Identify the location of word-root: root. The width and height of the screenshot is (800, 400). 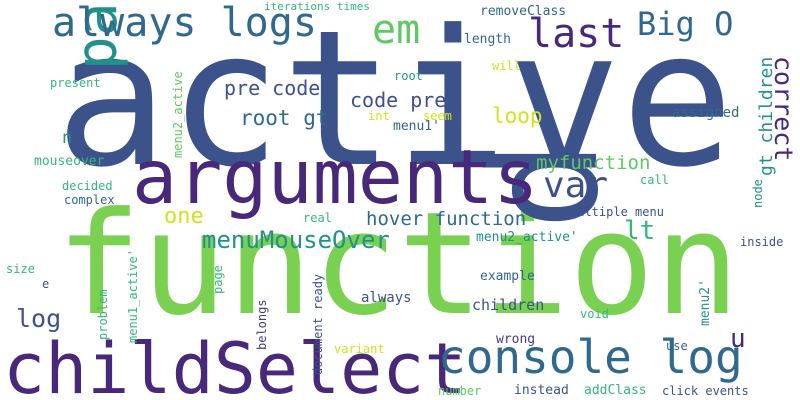
(408, 76).